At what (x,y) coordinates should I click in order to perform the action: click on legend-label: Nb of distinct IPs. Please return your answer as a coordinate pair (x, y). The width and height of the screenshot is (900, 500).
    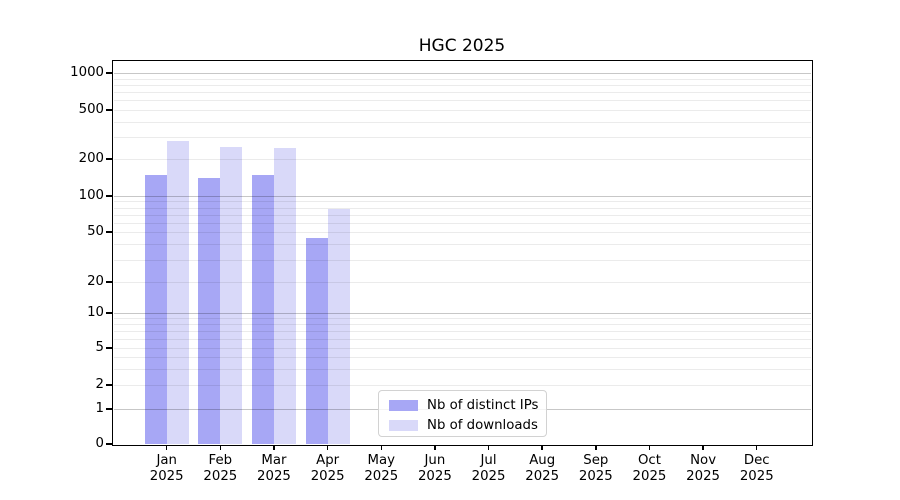
    Looking at the image, I should click on (483, 405).